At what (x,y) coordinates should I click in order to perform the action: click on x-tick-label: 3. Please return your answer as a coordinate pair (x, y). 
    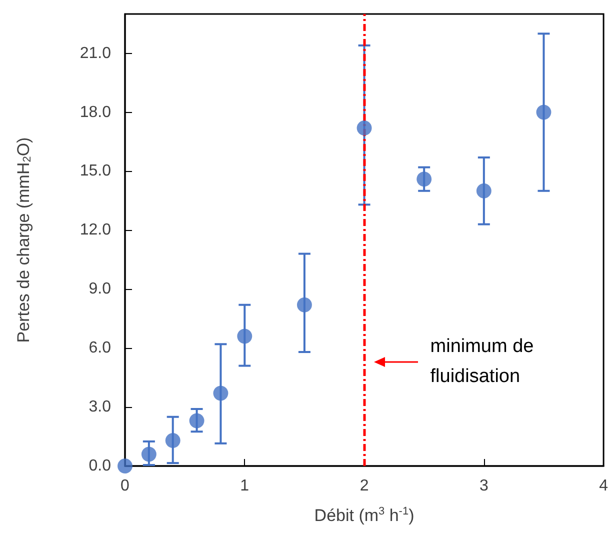
    Looking at the image, I should click on (483, 486).